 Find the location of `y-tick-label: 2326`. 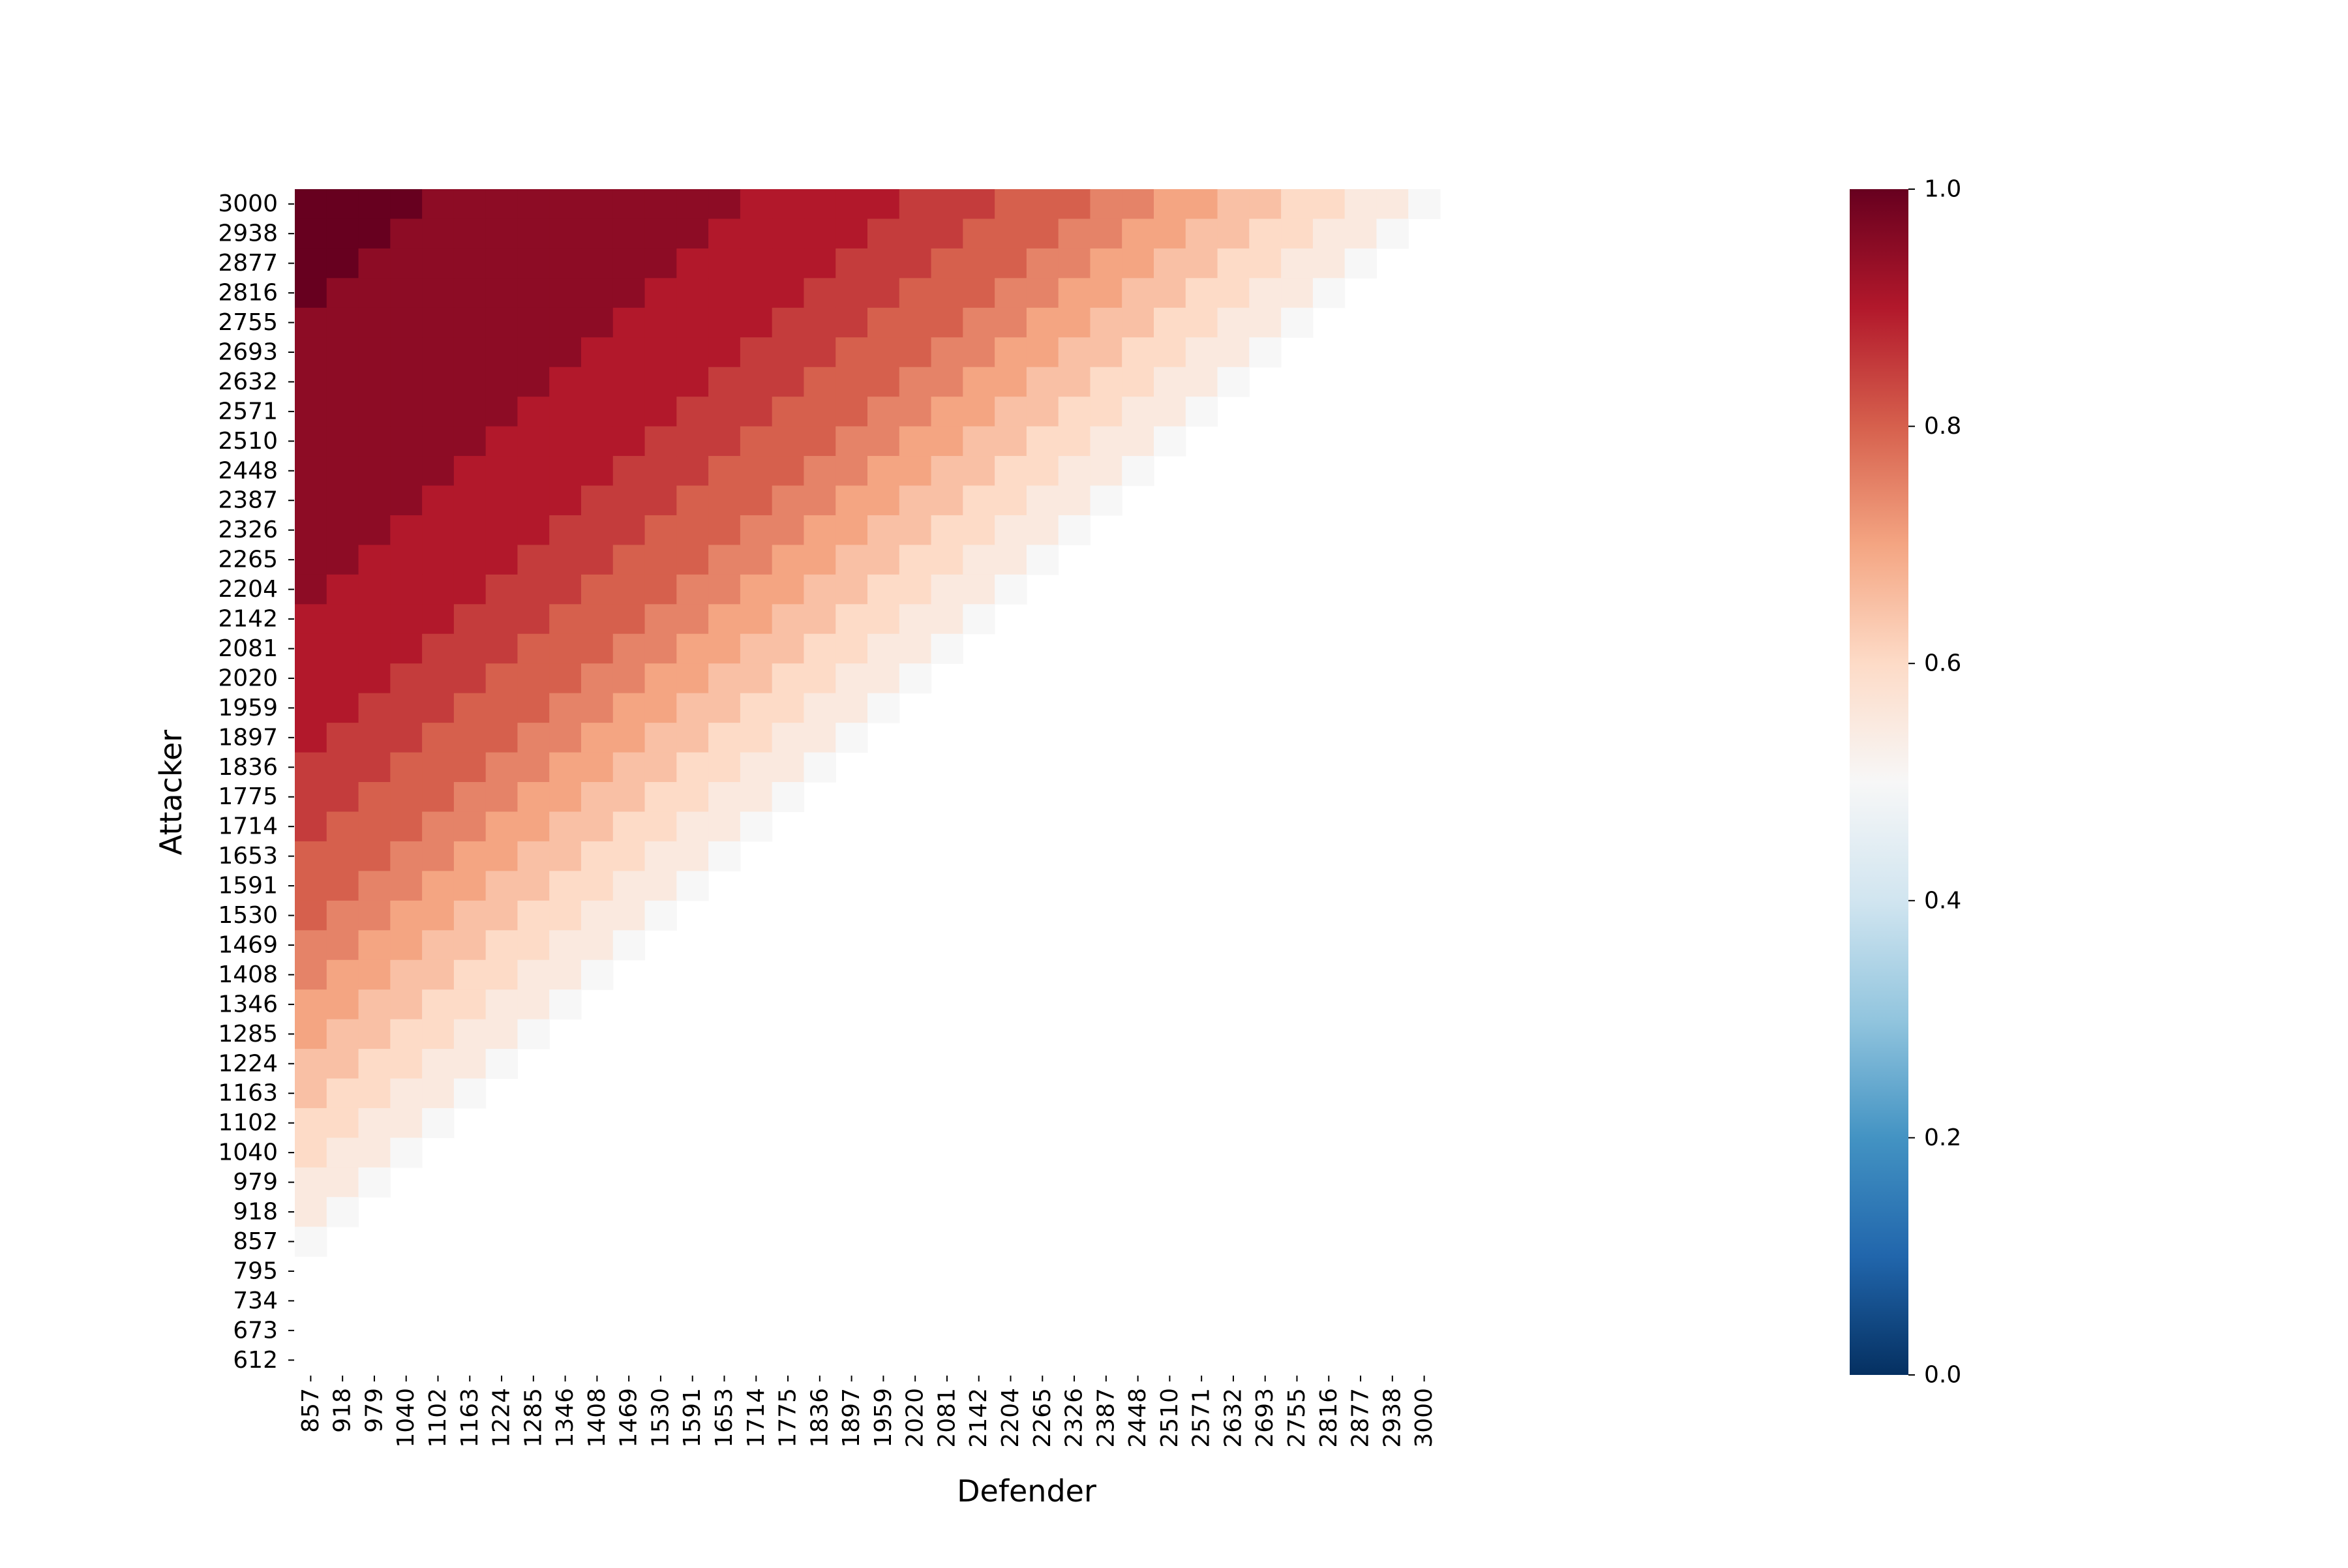

y-tick-label: 2326 is located at coordinates (248, 530).